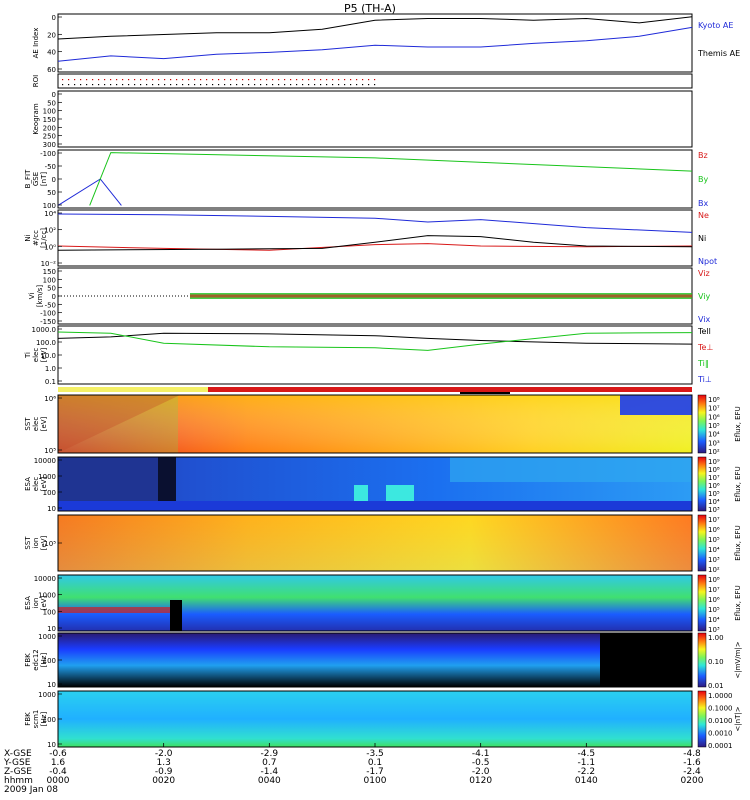  I want to click on plot-title: P5 (TH-A), so click(370, 8).